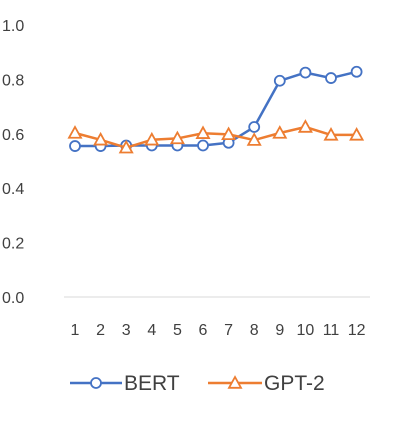  I want to click on legend: BERT GPT-2, so click(197, 383).